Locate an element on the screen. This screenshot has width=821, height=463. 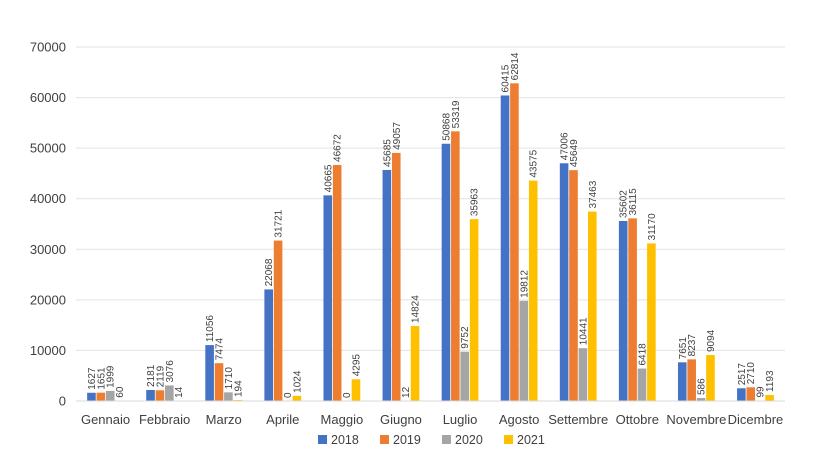
bar-2021-luglio is located at coordinates (474, 310).